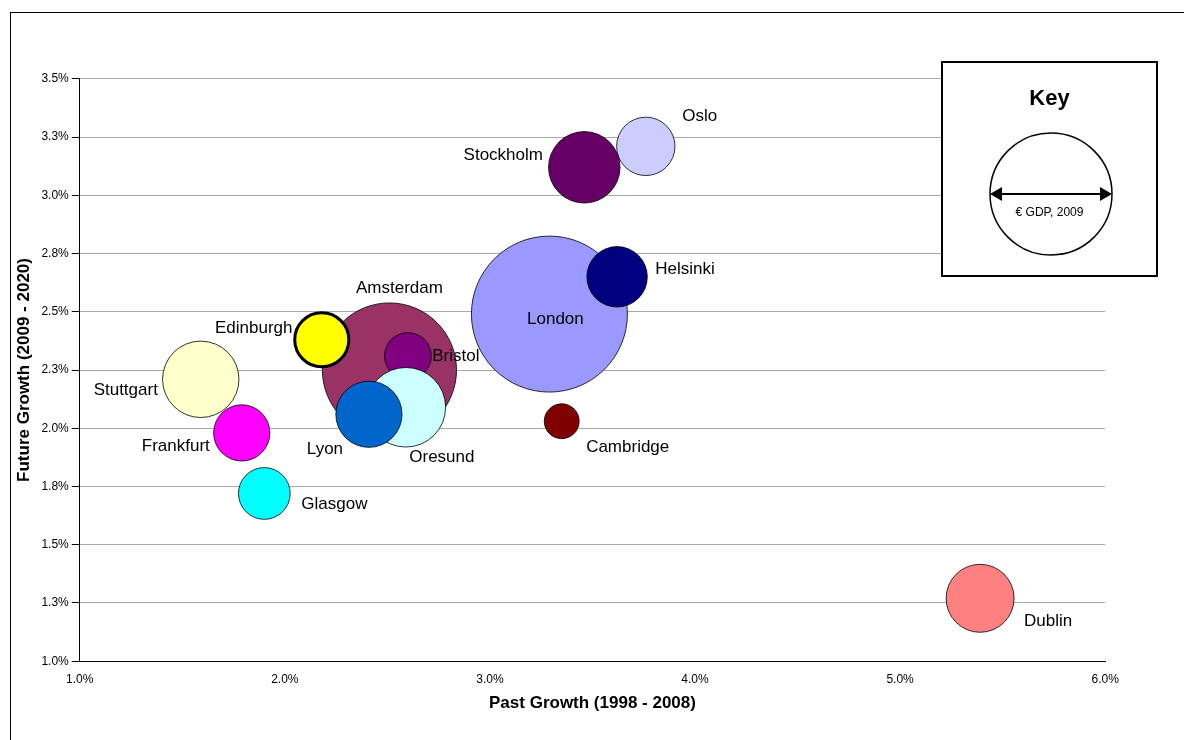  Describe the element at coordinates (285, 678) in the screenshot. I see `x-tick-label: 2.0%` at that location.